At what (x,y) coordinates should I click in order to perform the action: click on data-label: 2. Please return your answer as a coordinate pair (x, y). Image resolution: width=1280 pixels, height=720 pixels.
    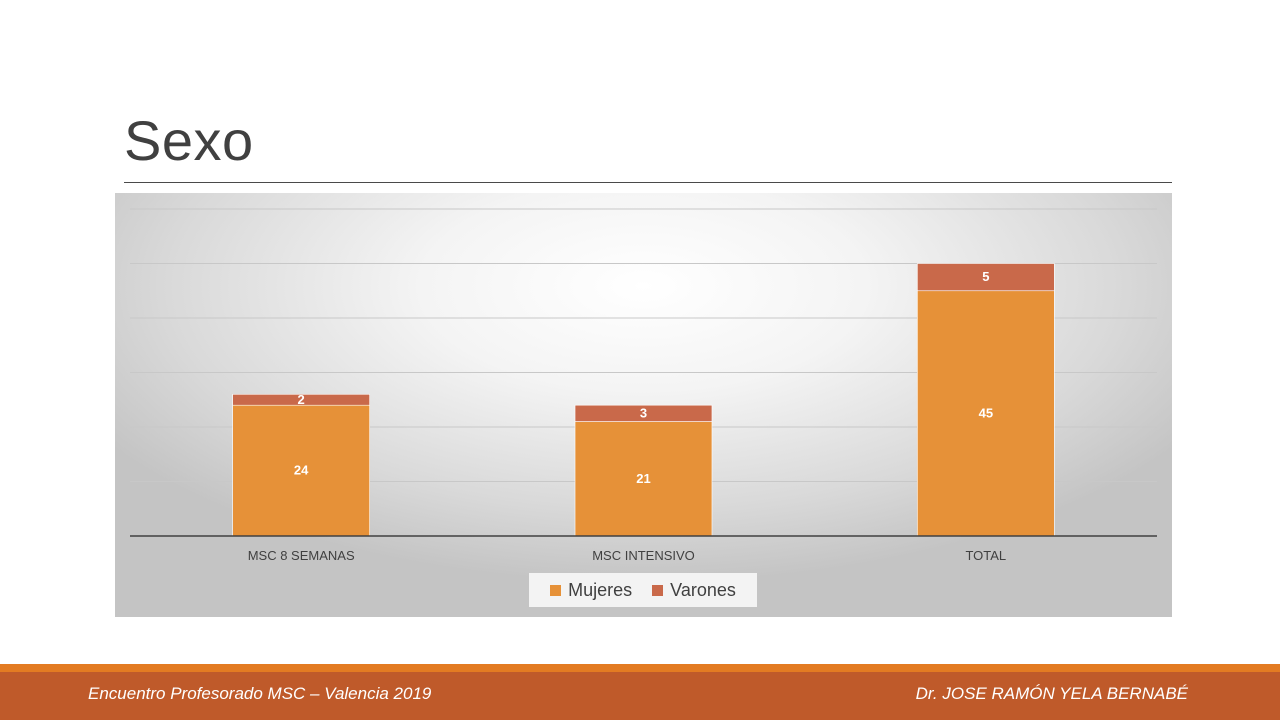
    Looking at the image, I should click on (301, 399).